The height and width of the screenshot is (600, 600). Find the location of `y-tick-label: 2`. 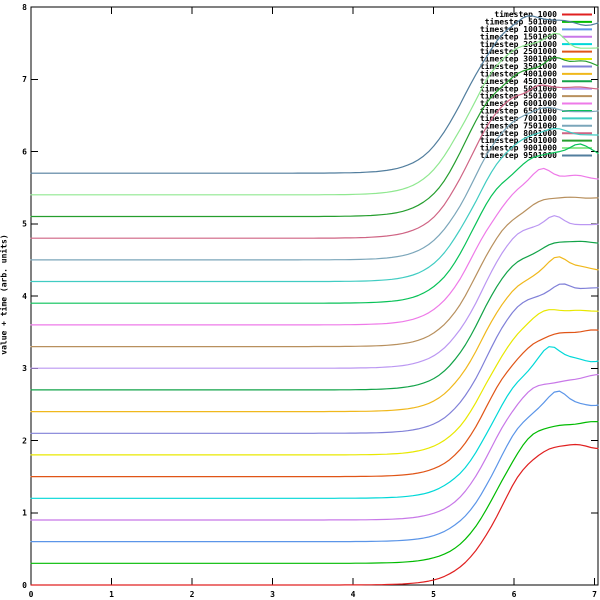

y-tick-label: 2 is located at coordinates (24, 440).